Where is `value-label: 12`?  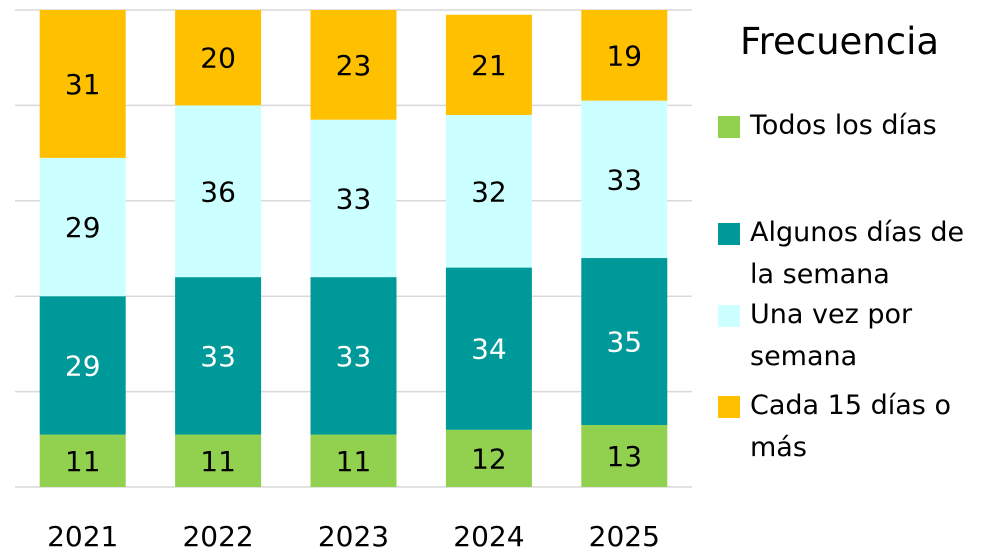
value-label: 12 is located at coordinates (489, 458).